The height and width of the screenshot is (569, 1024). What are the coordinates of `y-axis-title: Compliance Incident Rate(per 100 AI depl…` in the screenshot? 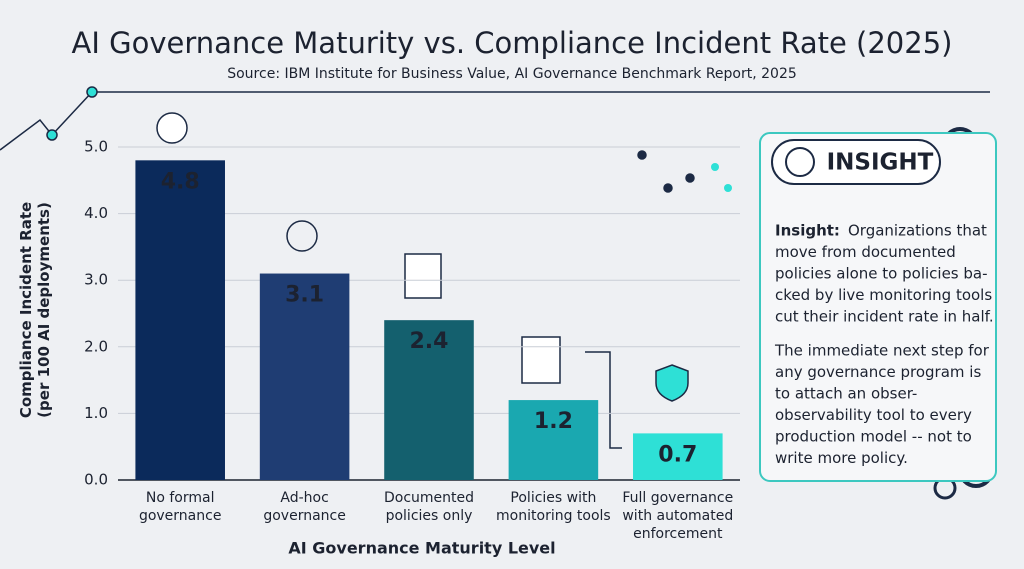 It's located at (35, 310).